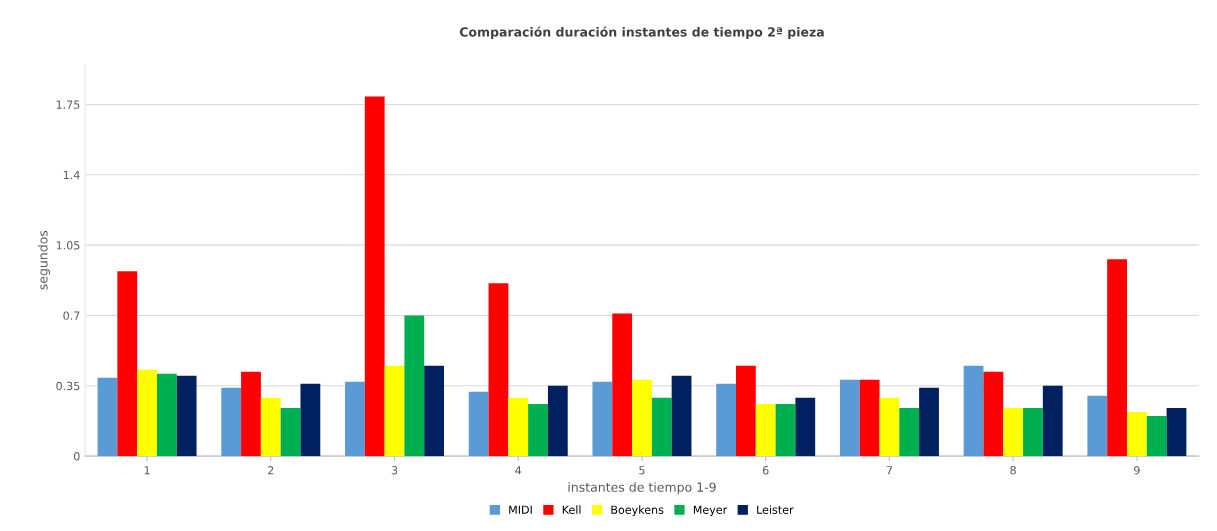 The image size is (1217, 531). Describe the element at coordinates (147, 470) in the screenshot. I see `x-tick-label: 1` at that location.